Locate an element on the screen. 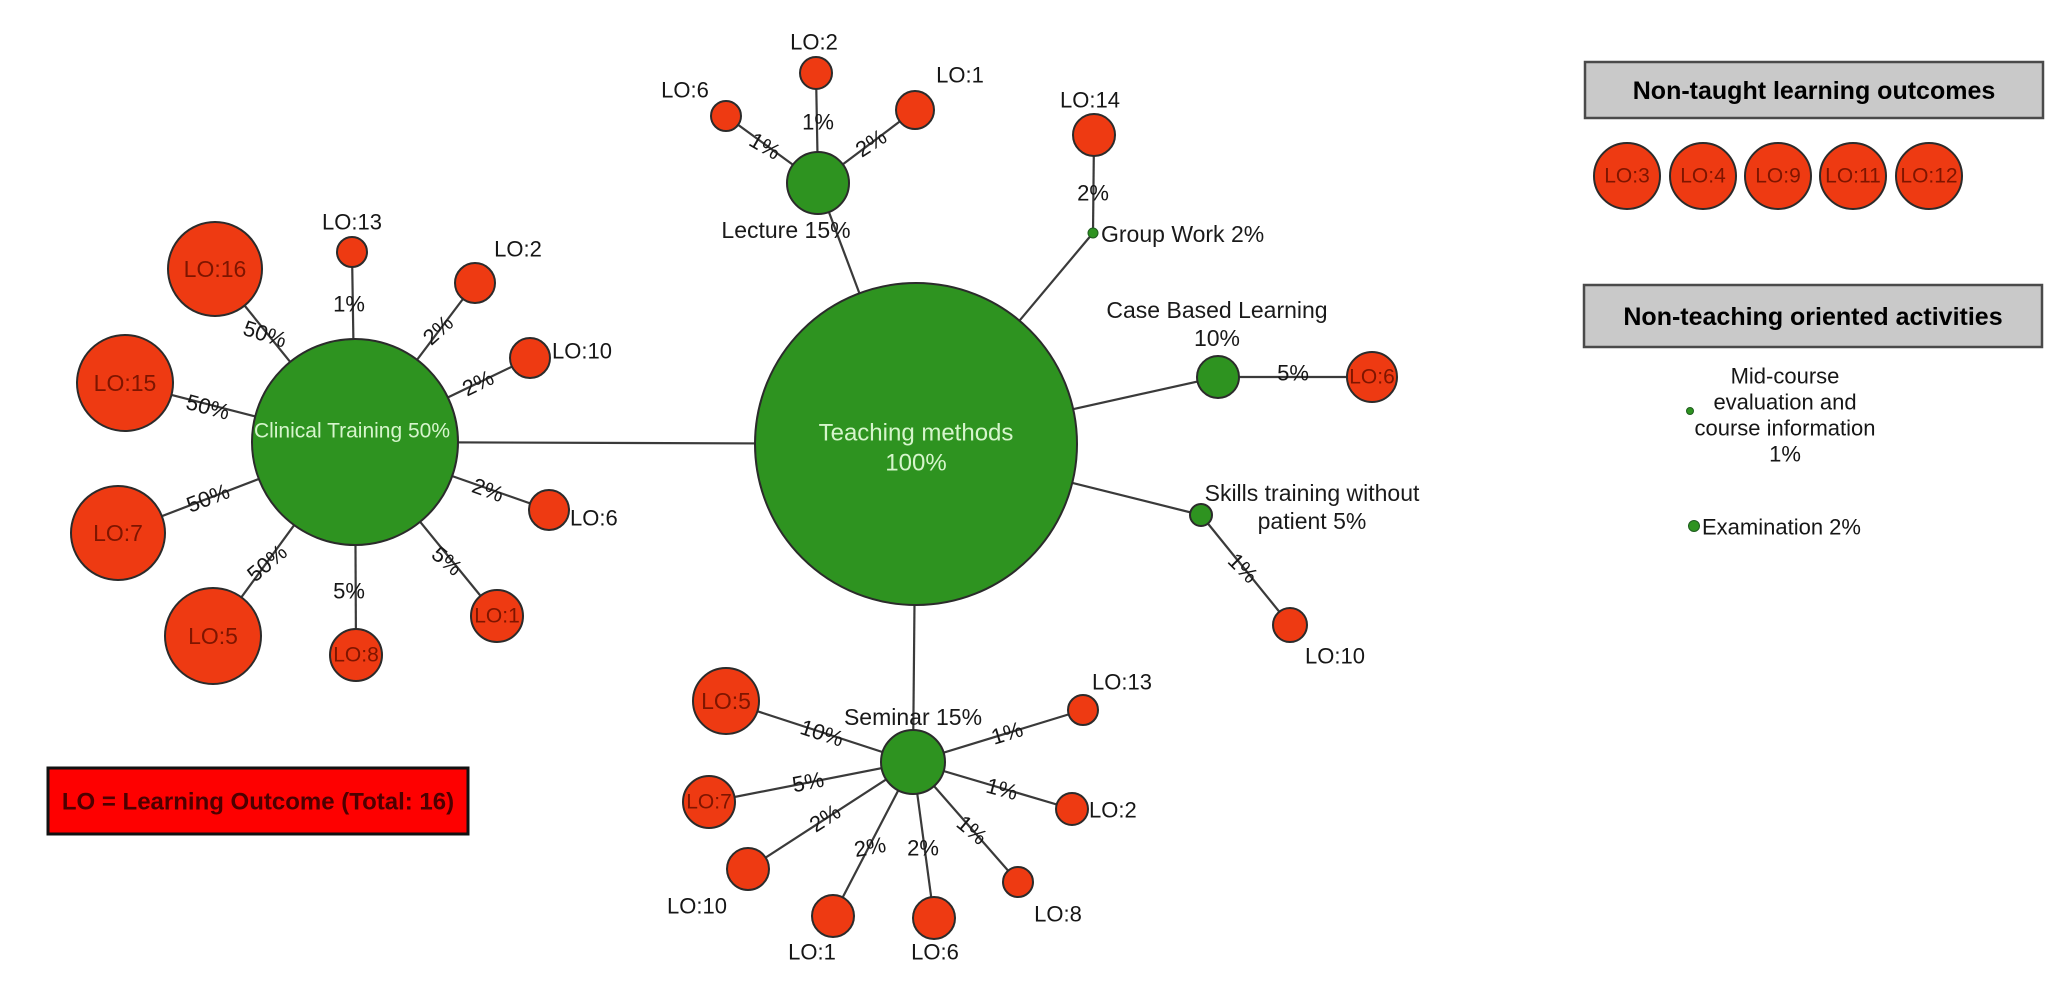 The height and width of the screenshot is (1001, 2059). teaching-methods-label-line1: Teaching methods is located at coordinates (916, 433).